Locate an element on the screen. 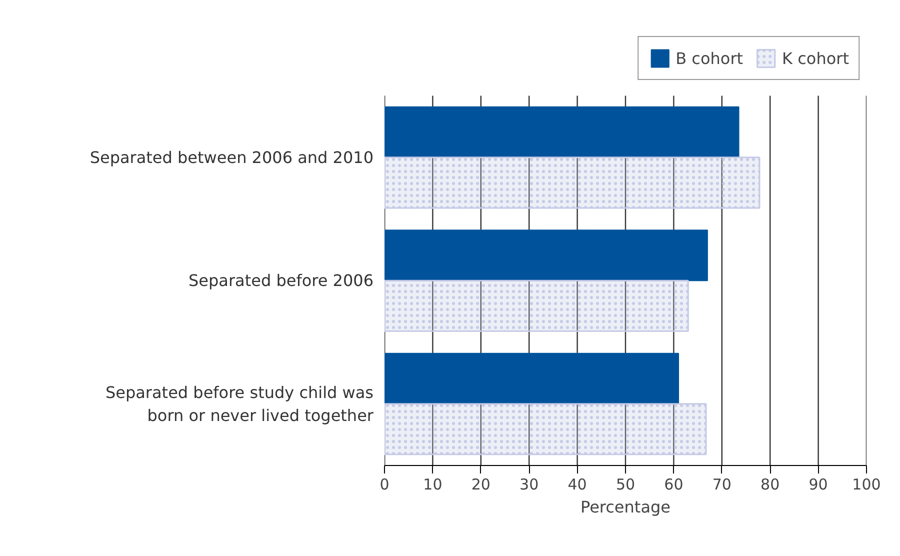 This screenshot has height=556, width=900. x-tick-label: 20 is located at coordinates (480, 485).